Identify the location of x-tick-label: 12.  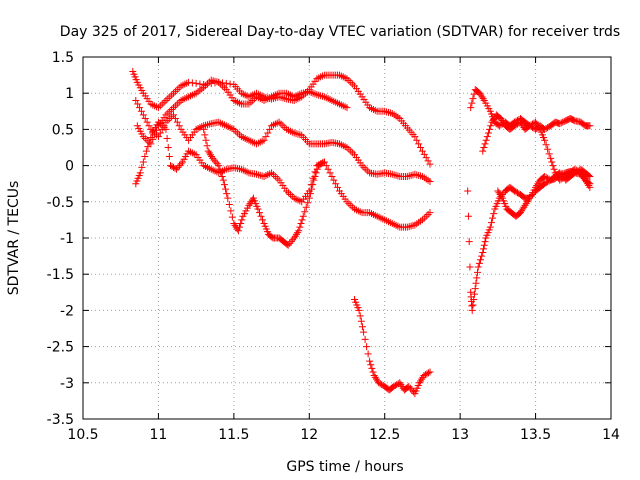
(309, 435).